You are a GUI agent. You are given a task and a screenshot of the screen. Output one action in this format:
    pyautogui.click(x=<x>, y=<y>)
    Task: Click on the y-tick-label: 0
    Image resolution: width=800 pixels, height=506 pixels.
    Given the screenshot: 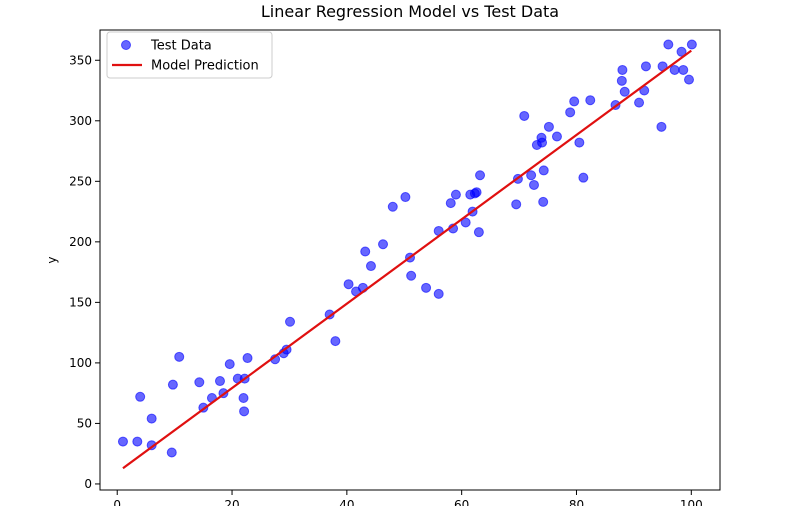 What is the action you would take?
    pyautogui.click(x=88, y=484)
    